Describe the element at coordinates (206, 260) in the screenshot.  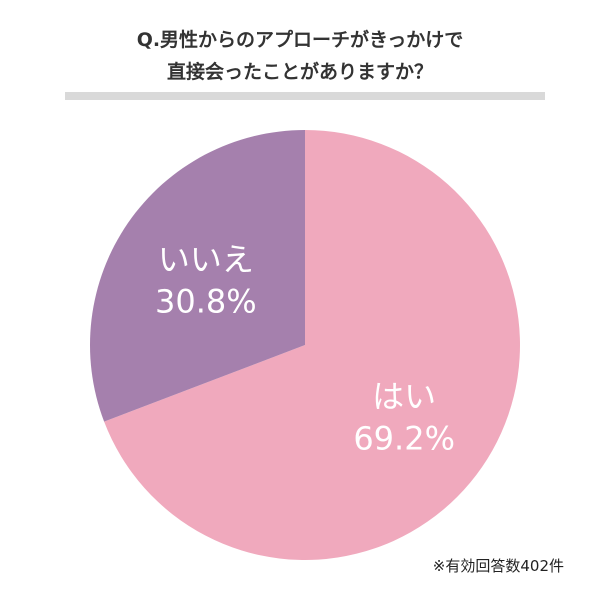
I see `pie-slice-label-1: いいえ` at that location.